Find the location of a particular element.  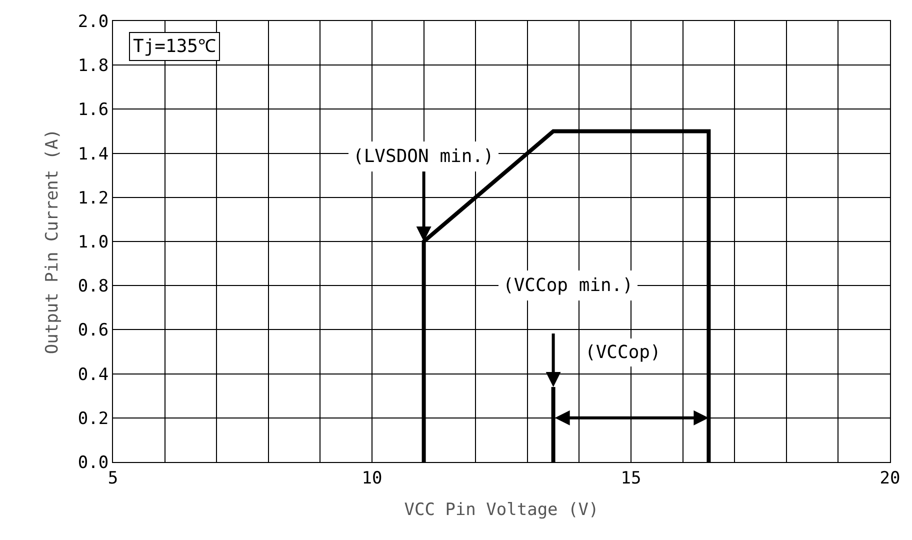

annotation: (VCCop) is located at coordinates (623, 352).